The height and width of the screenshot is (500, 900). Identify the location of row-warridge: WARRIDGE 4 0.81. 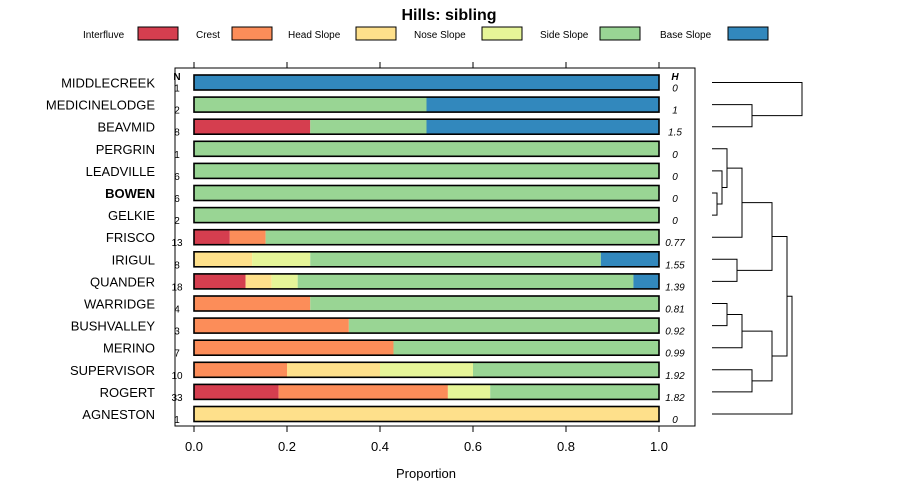
(384, 305).